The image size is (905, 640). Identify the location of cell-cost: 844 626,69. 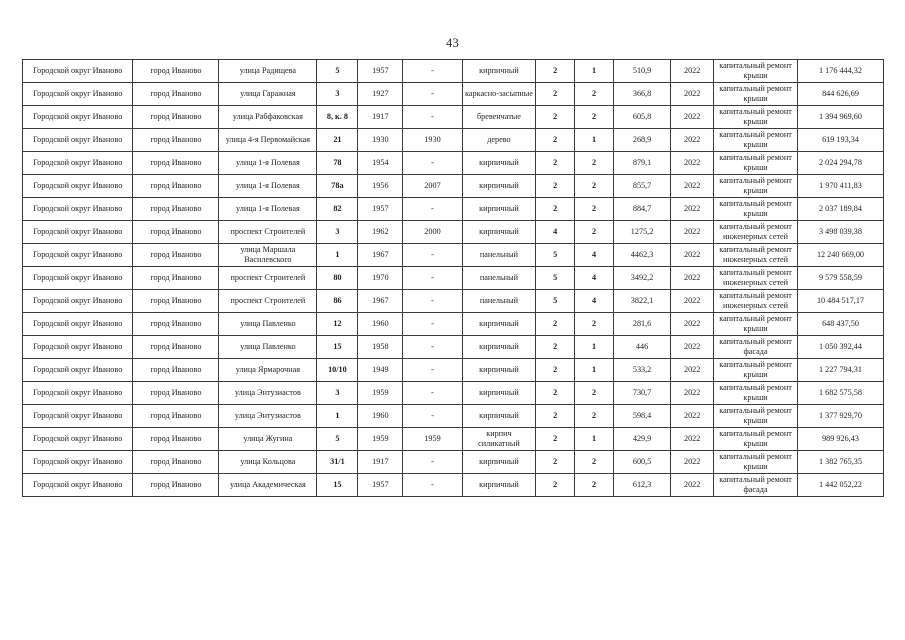
(840, 94).